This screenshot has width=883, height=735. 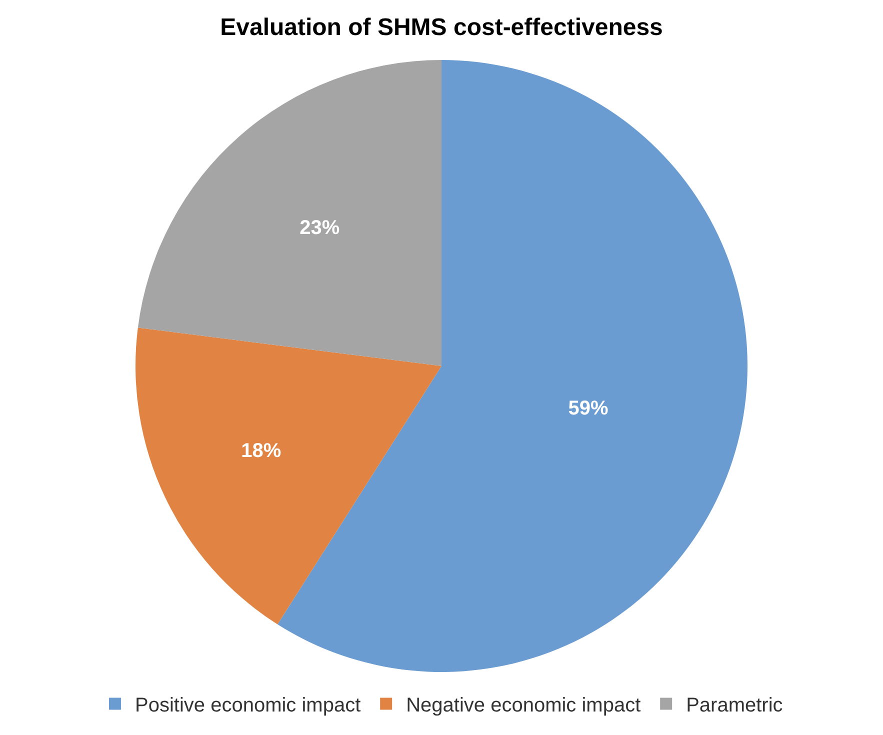 I want to click on legend-label: Negative economic impact, so click(x=524, y=705).